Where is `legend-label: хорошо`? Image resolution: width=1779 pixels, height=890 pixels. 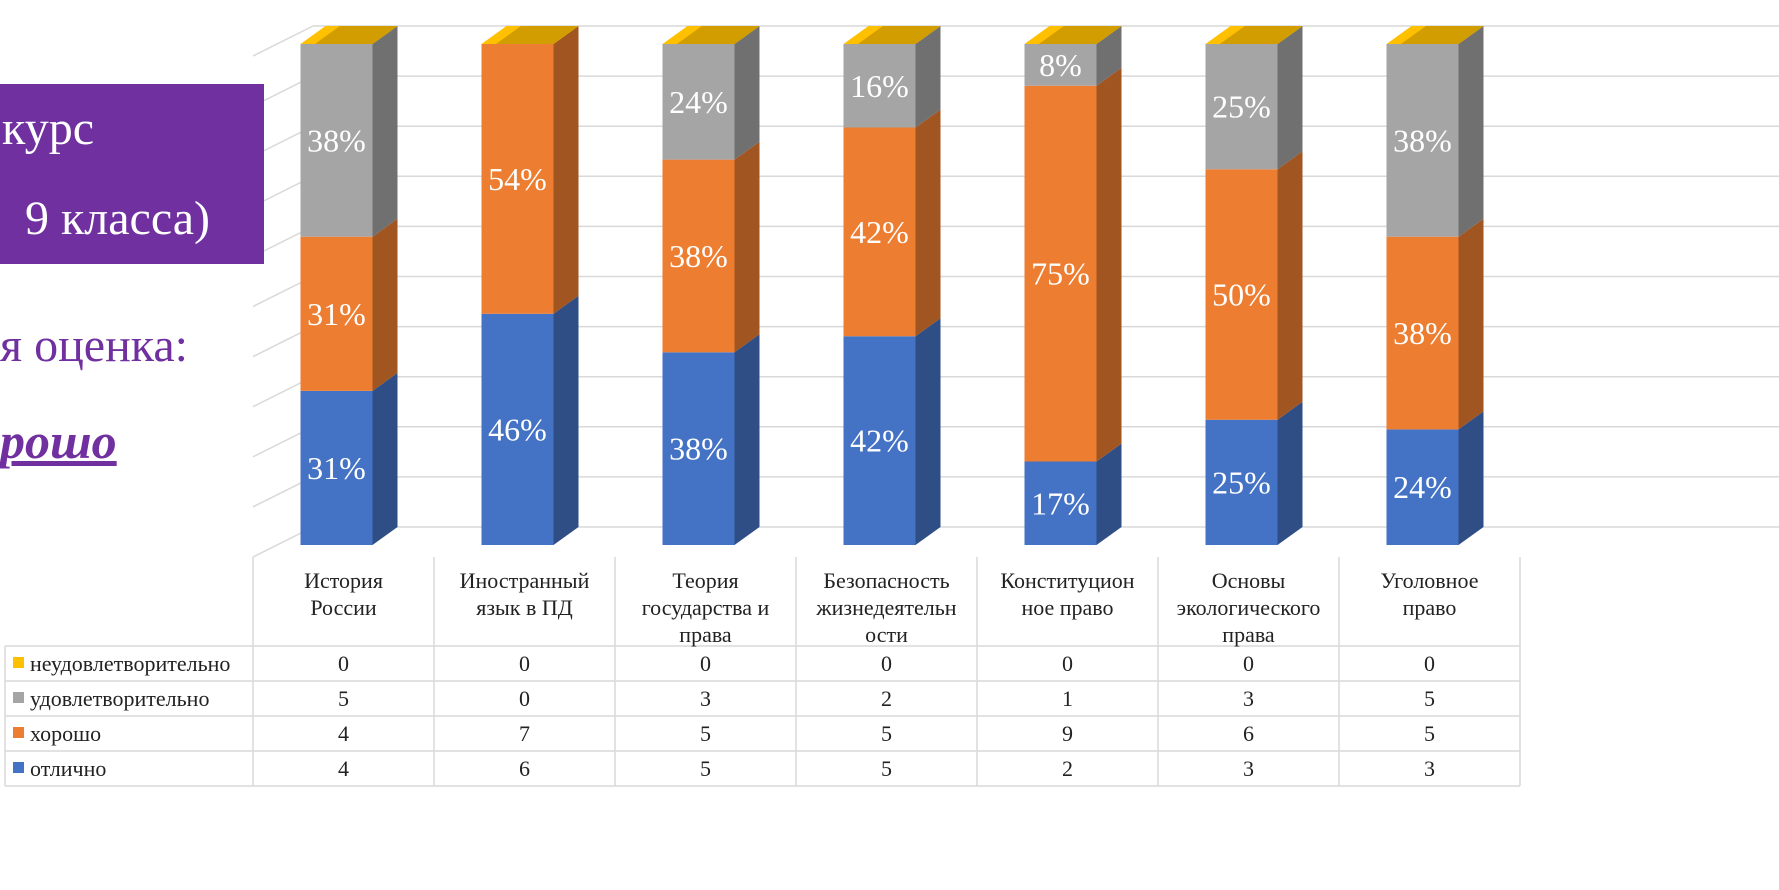
legend-label: хорошо is located at coordinates (65, 733).